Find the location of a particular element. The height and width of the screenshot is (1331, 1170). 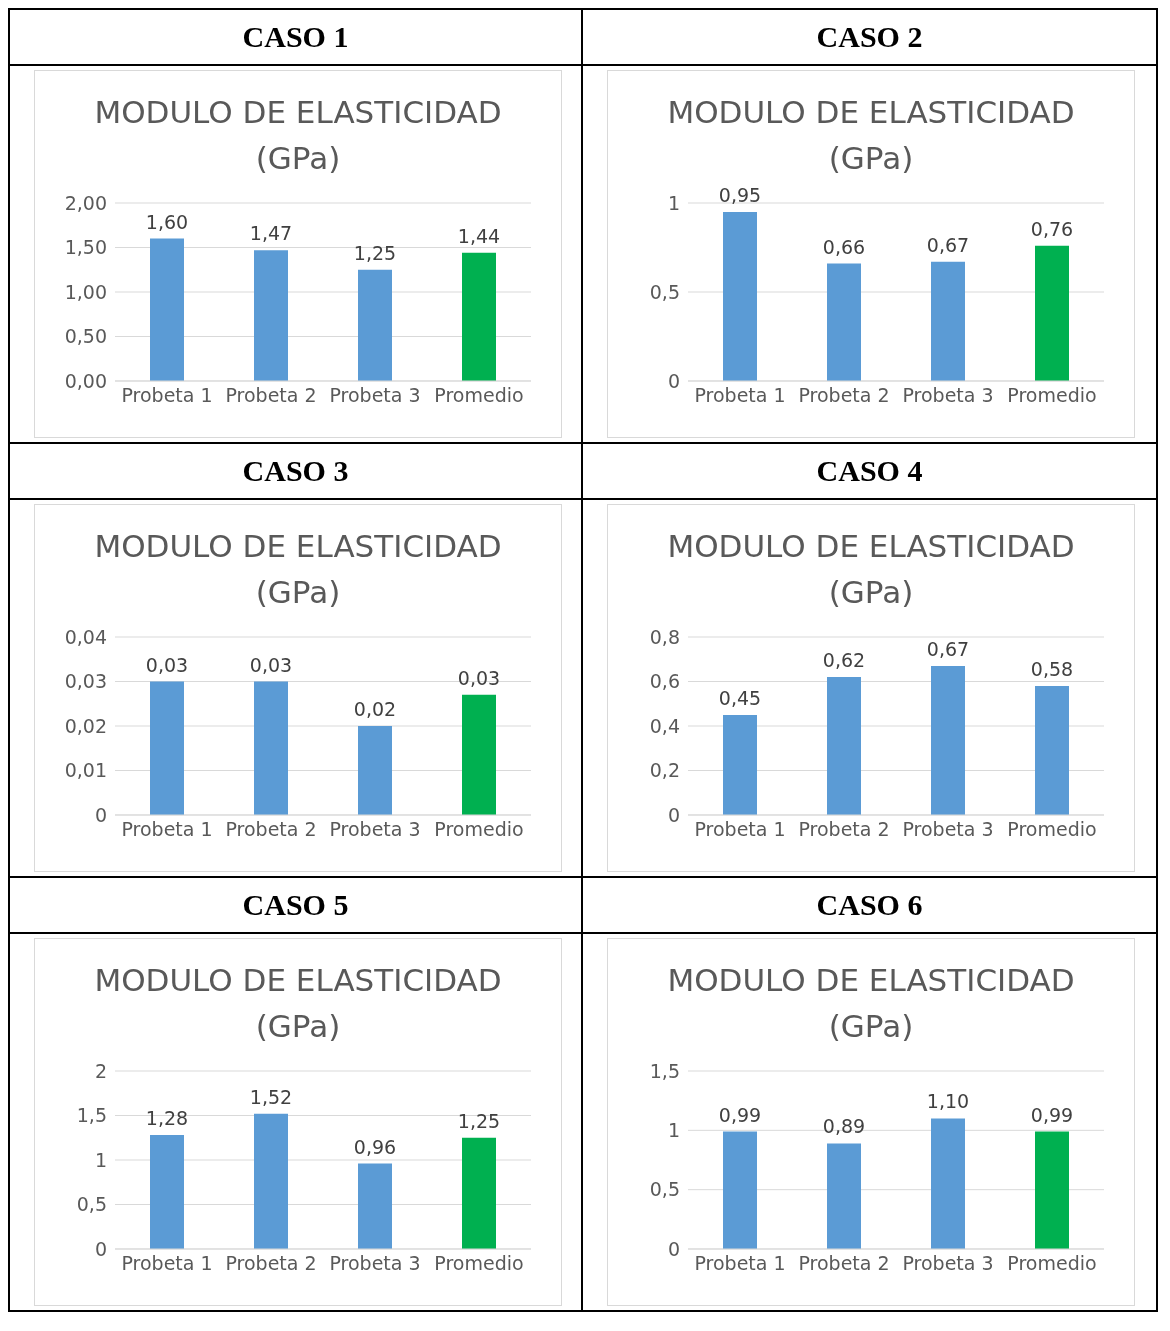

data-label: 0,66 is located at coordinates (844, 246).